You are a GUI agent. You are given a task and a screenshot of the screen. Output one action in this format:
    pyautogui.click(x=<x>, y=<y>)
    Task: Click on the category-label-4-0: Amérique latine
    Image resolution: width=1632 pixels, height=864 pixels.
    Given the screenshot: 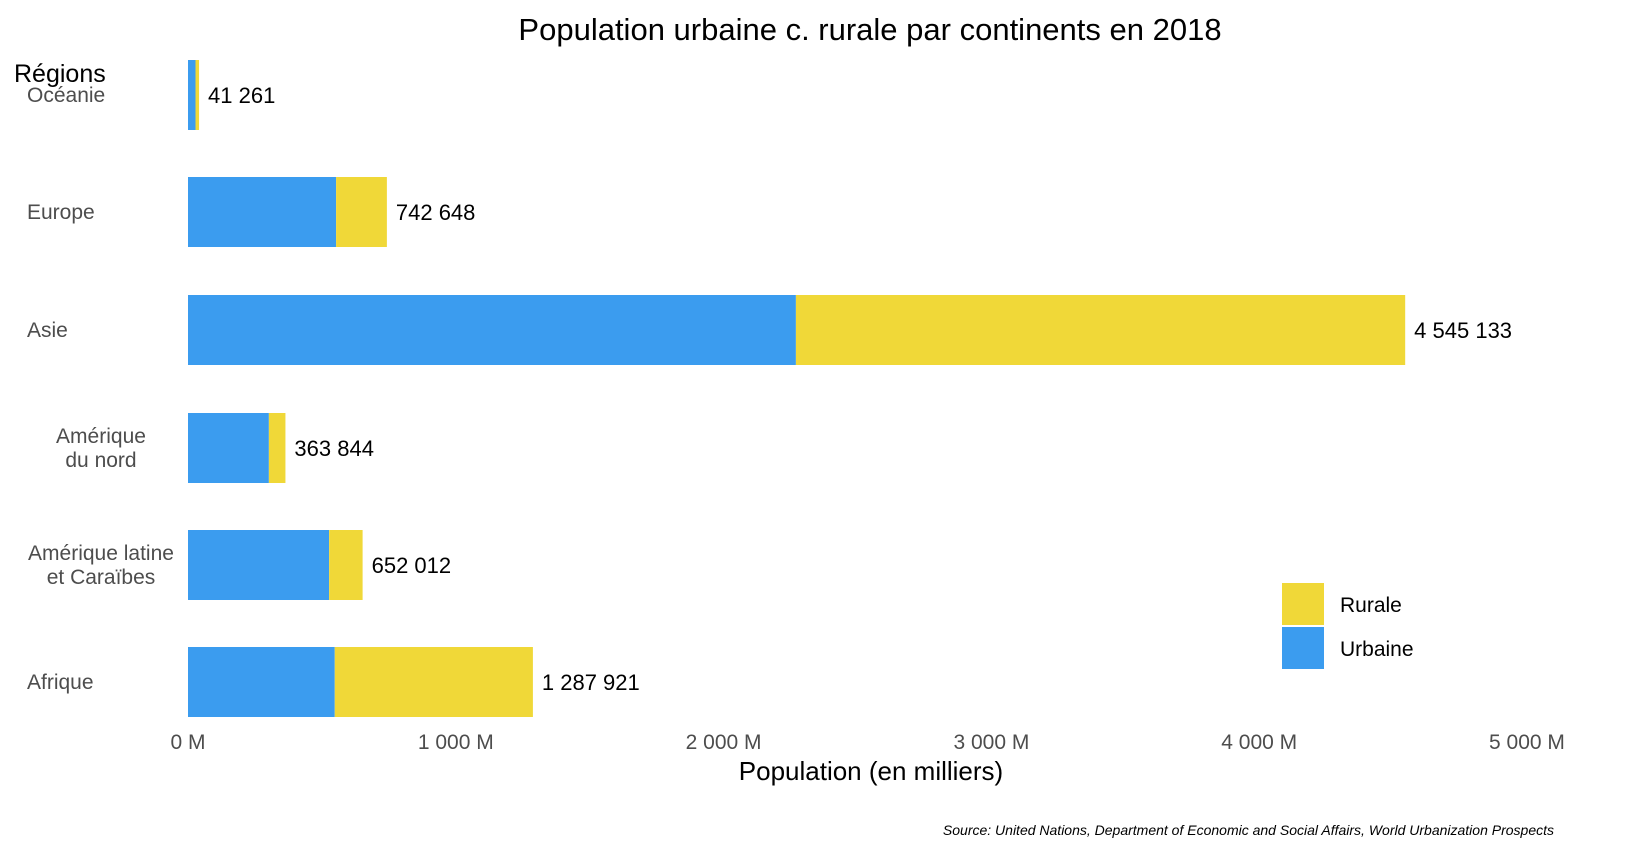 What is the action you would take?
    pyautogui.click(x=101, y=553)
    